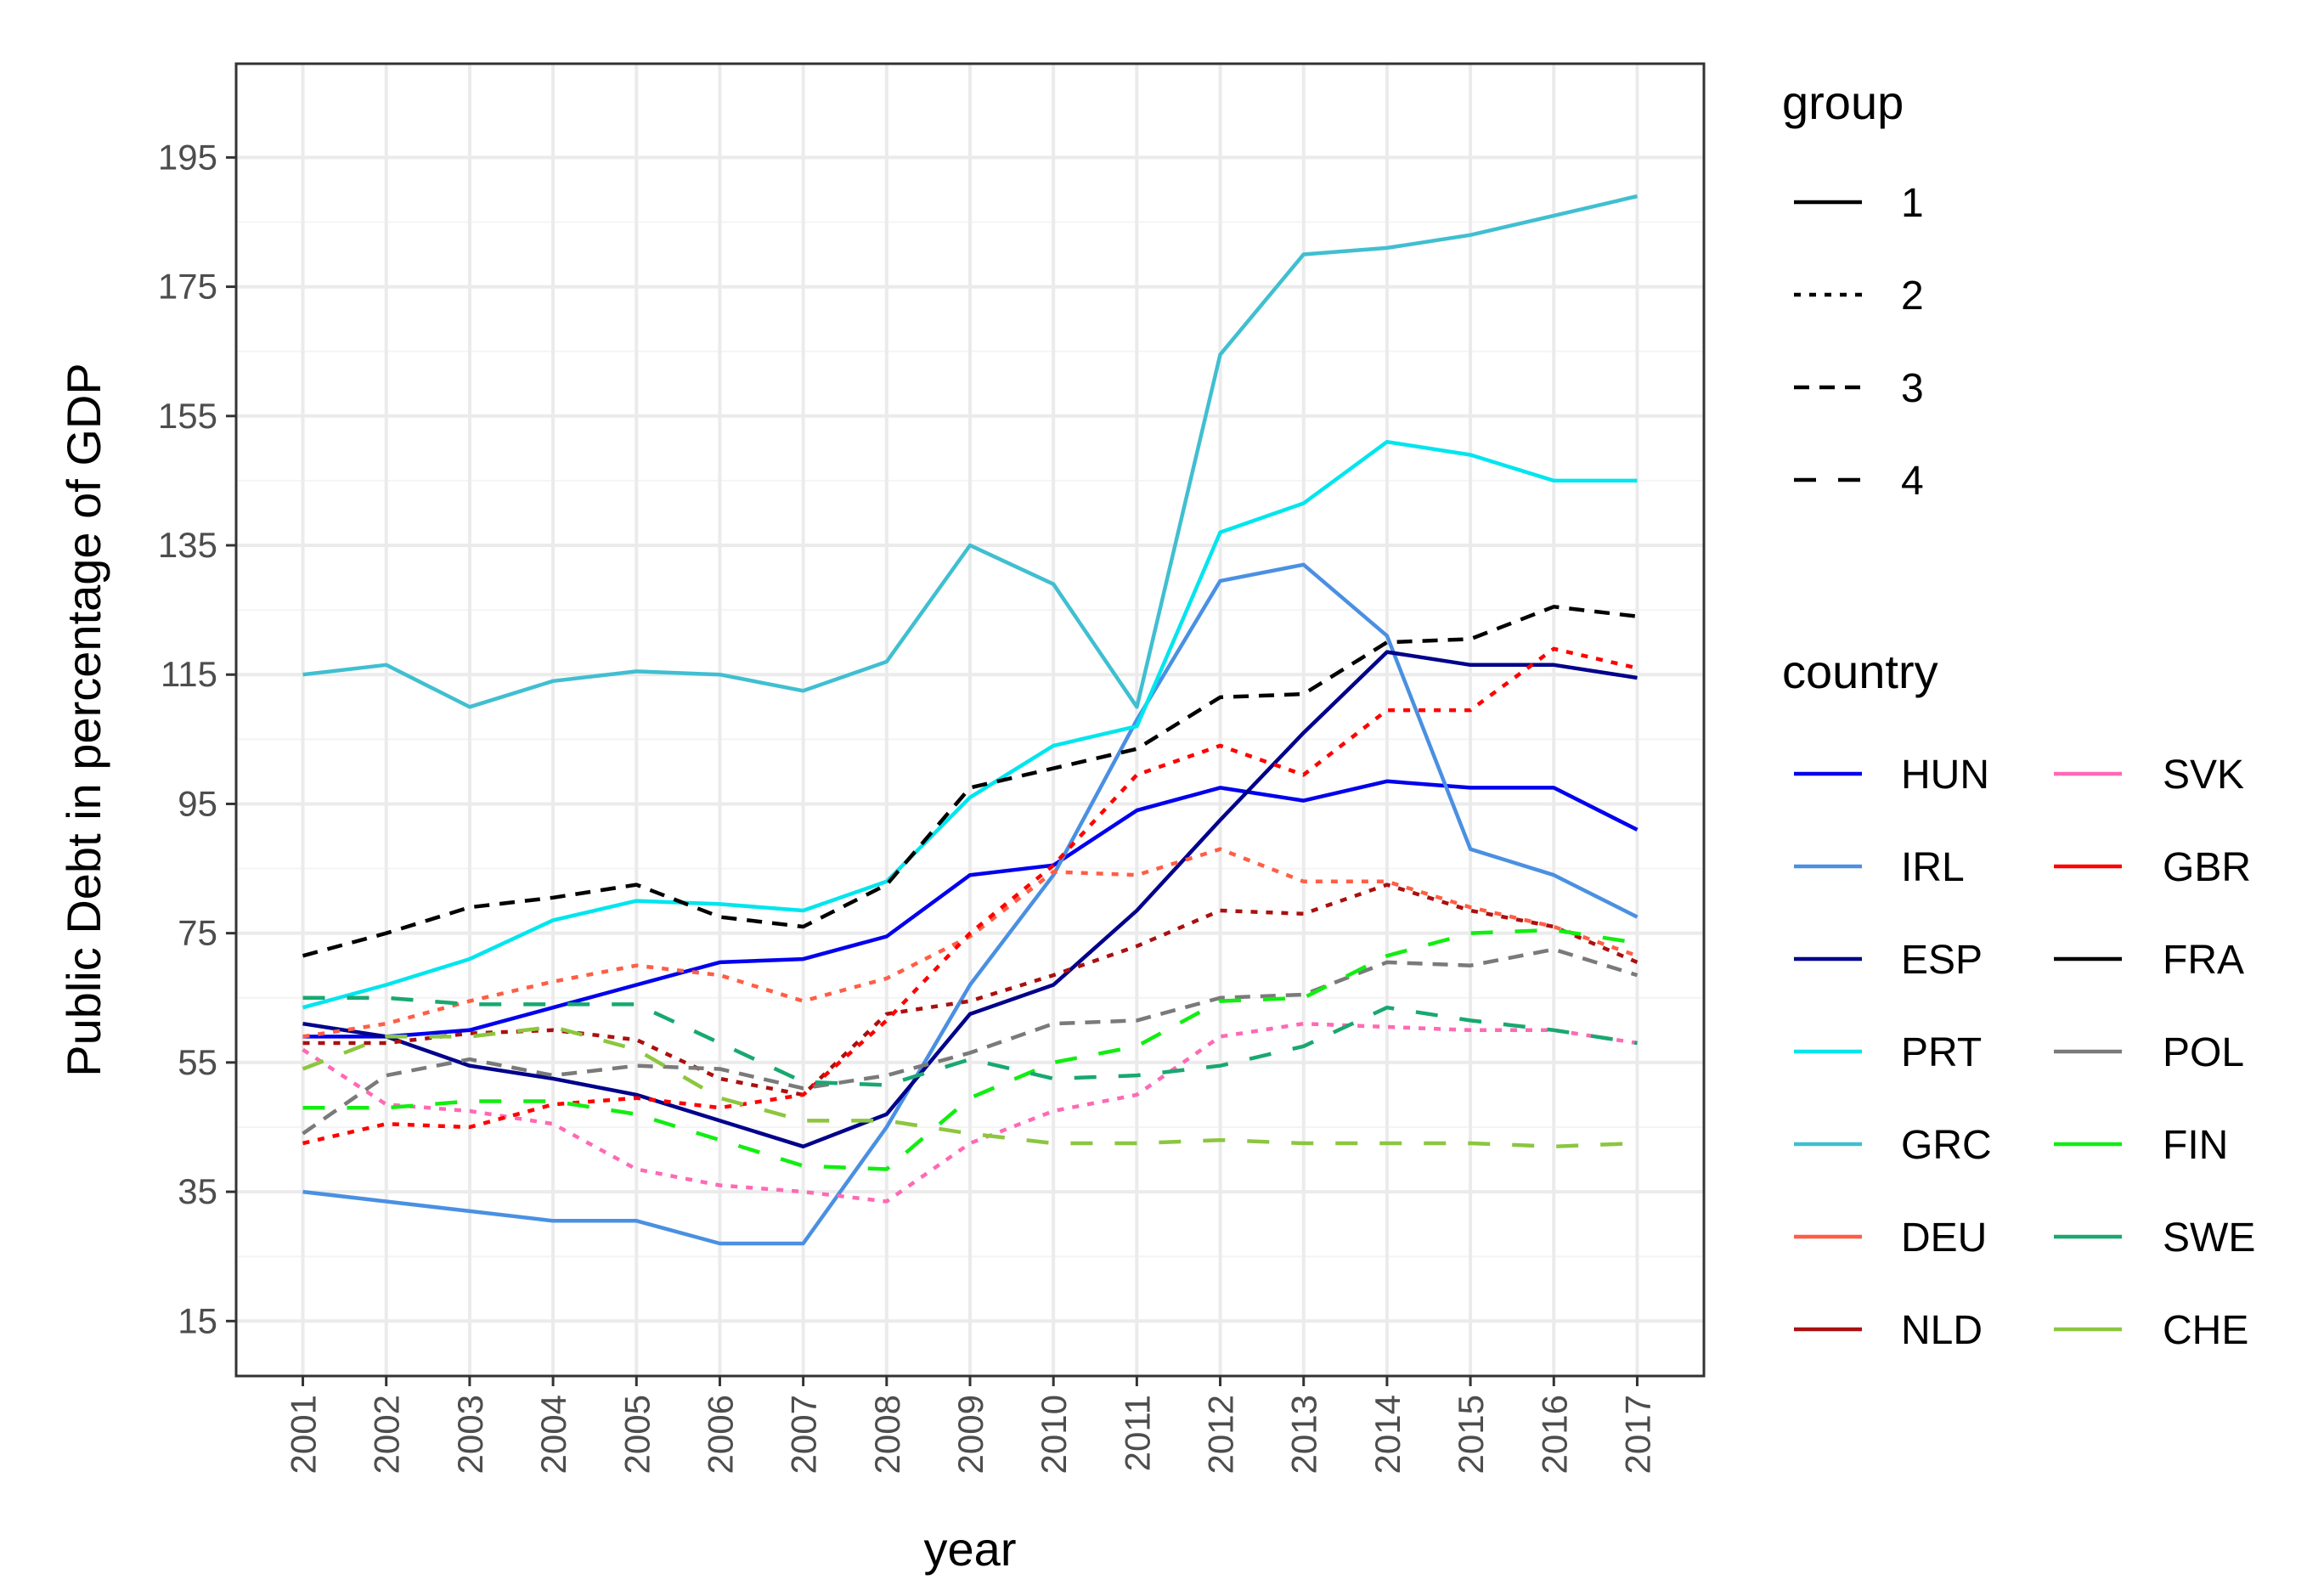  Describe the element at coordinates (83, 720) in the screenshot. I see `y-axis-title: Public Debt in percentage of GDP` at that location.